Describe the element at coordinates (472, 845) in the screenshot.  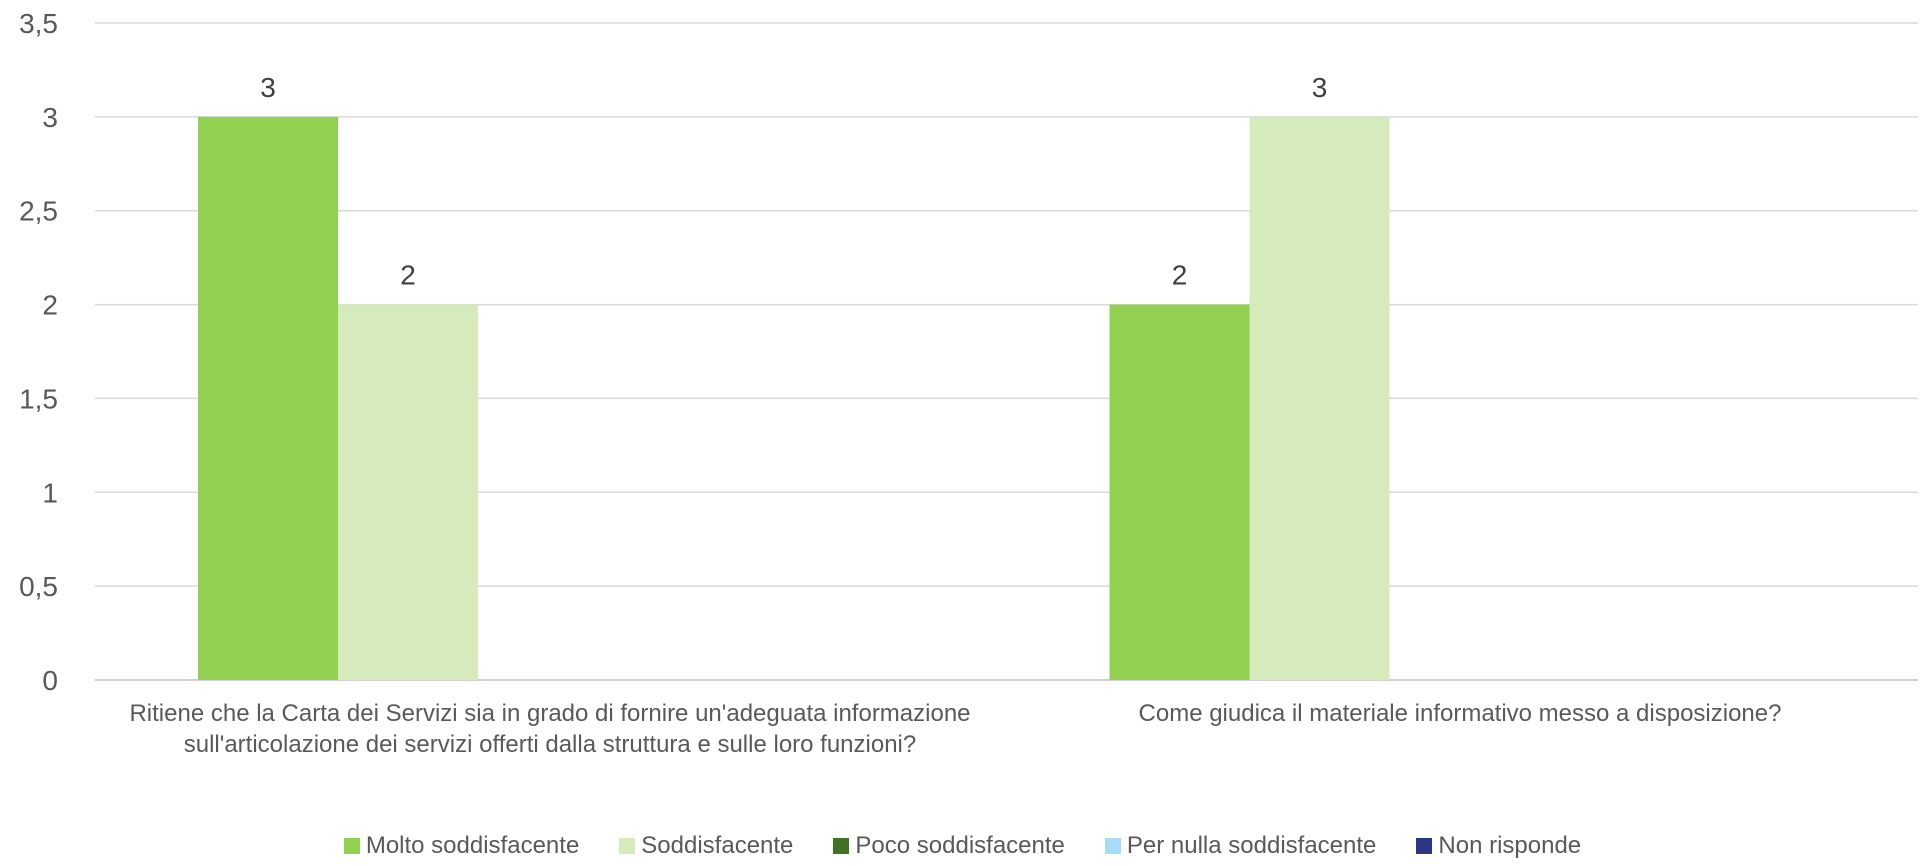
I see `legend-label: Molto soddisfacente` at that location.